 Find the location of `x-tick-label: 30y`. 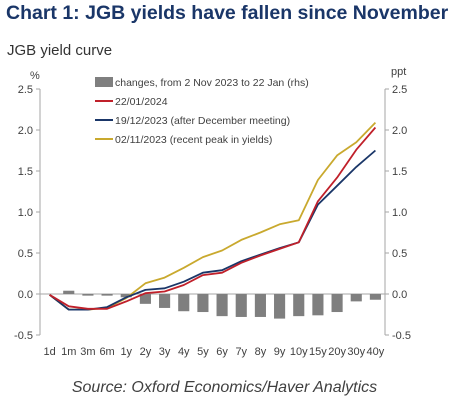

x-tick-label: 30y is located at coordinates (356, 352).